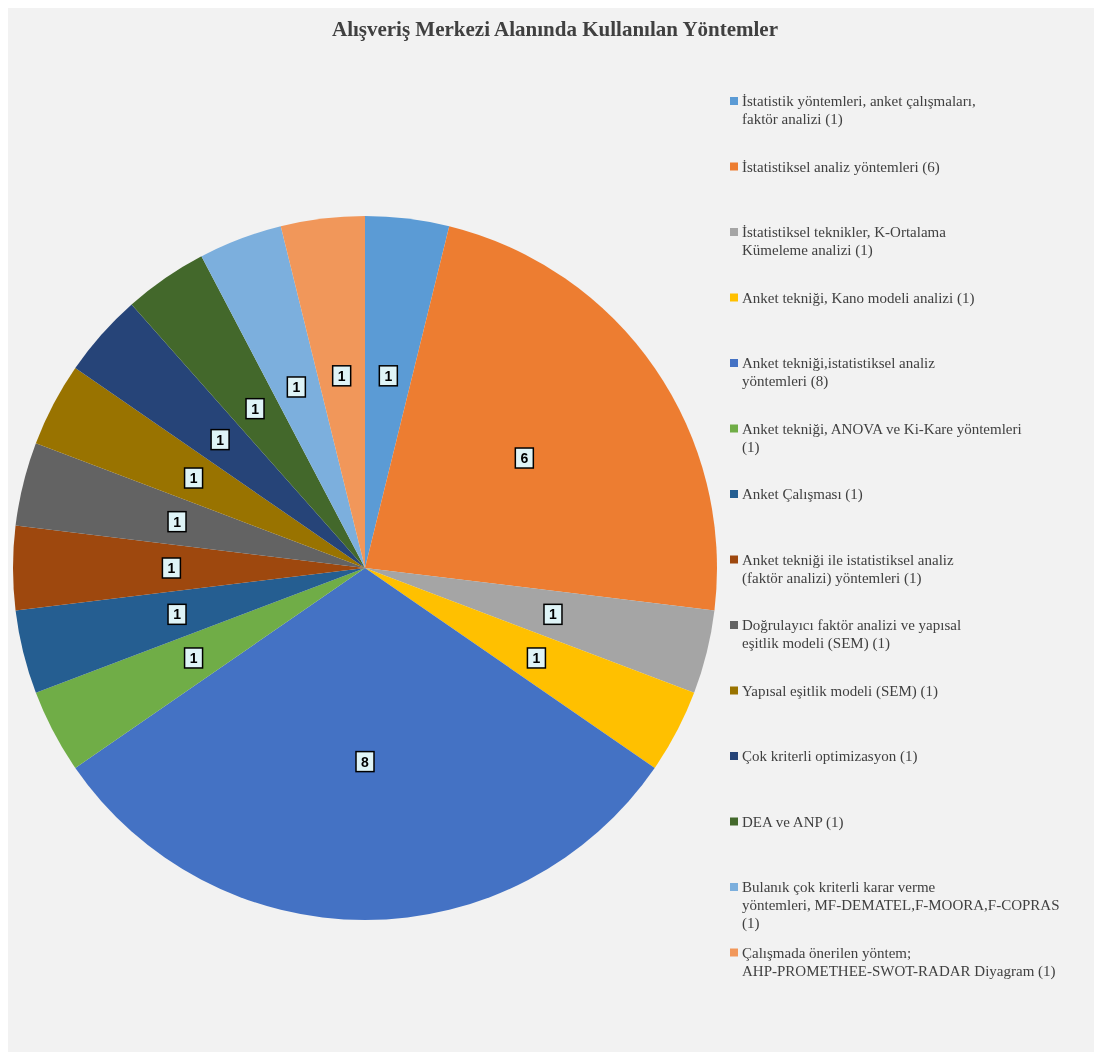 The width and height of the screenshot is (1094, 1052). What do you see at coordinates (555, 29) in the screenshot?
I see `chart-title: Alışveriş Merkezi Alanında Kullanılan Yöntemler` at bounding box center [555, 29].